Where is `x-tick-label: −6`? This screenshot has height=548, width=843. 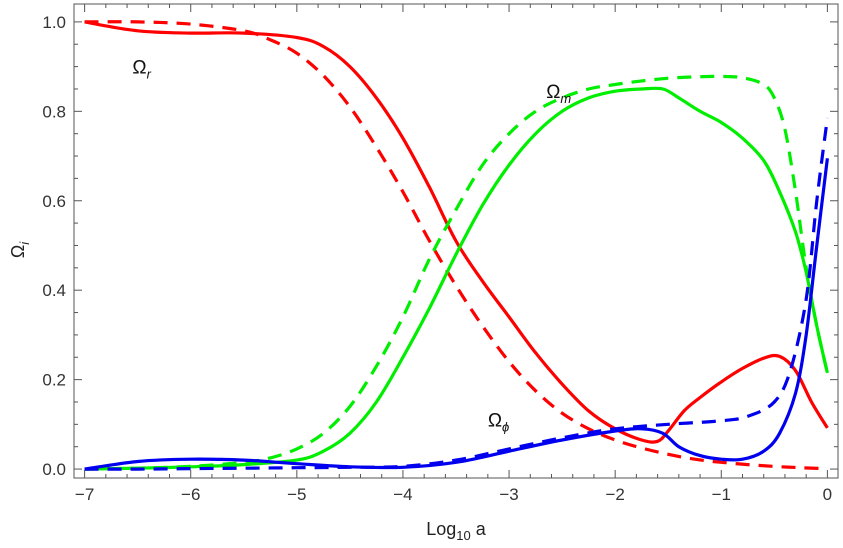 x-tick-label: −6 is located at coordinates (190, 494).